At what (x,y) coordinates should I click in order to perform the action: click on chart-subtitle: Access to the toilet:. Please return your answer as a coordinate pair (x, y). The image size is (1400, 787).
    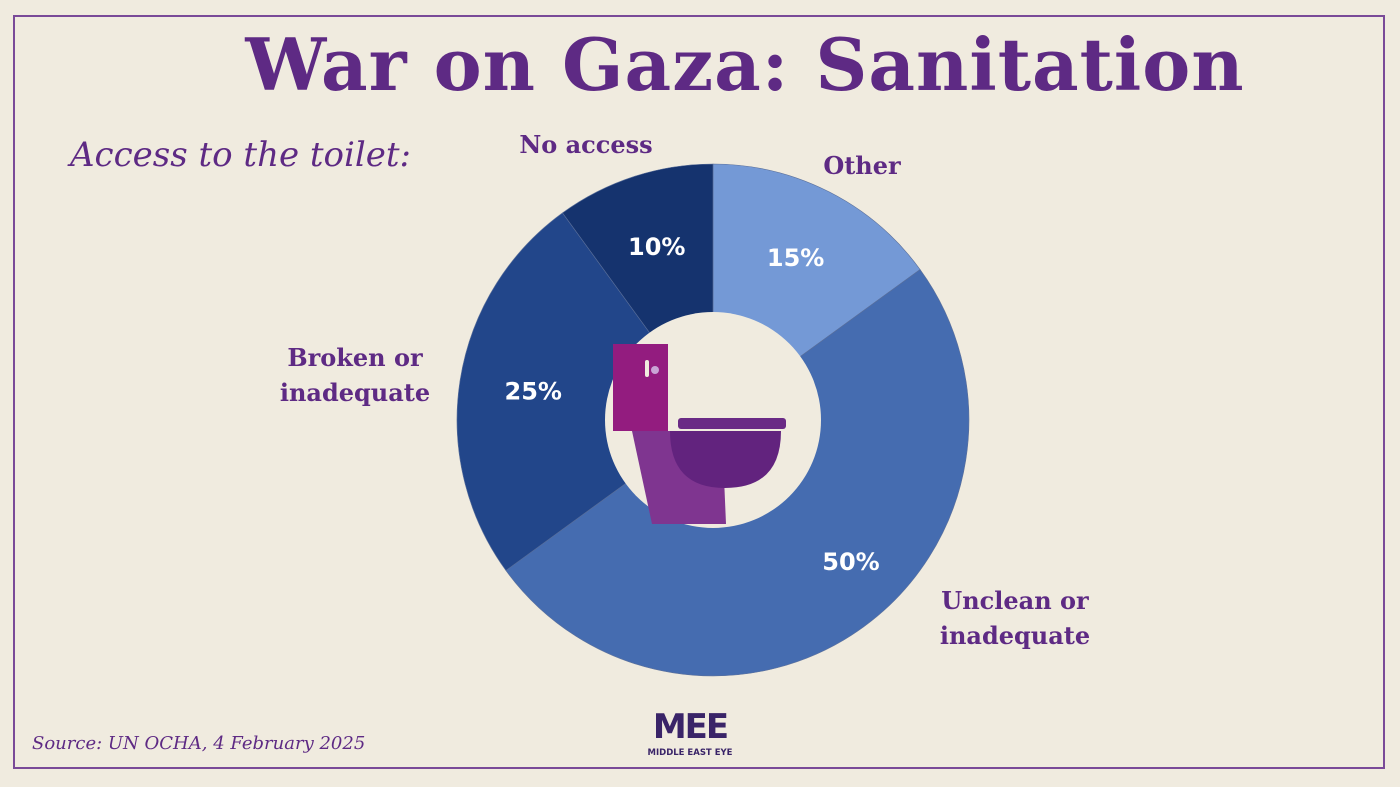
    Looking at the image, I should click on (241, 155).